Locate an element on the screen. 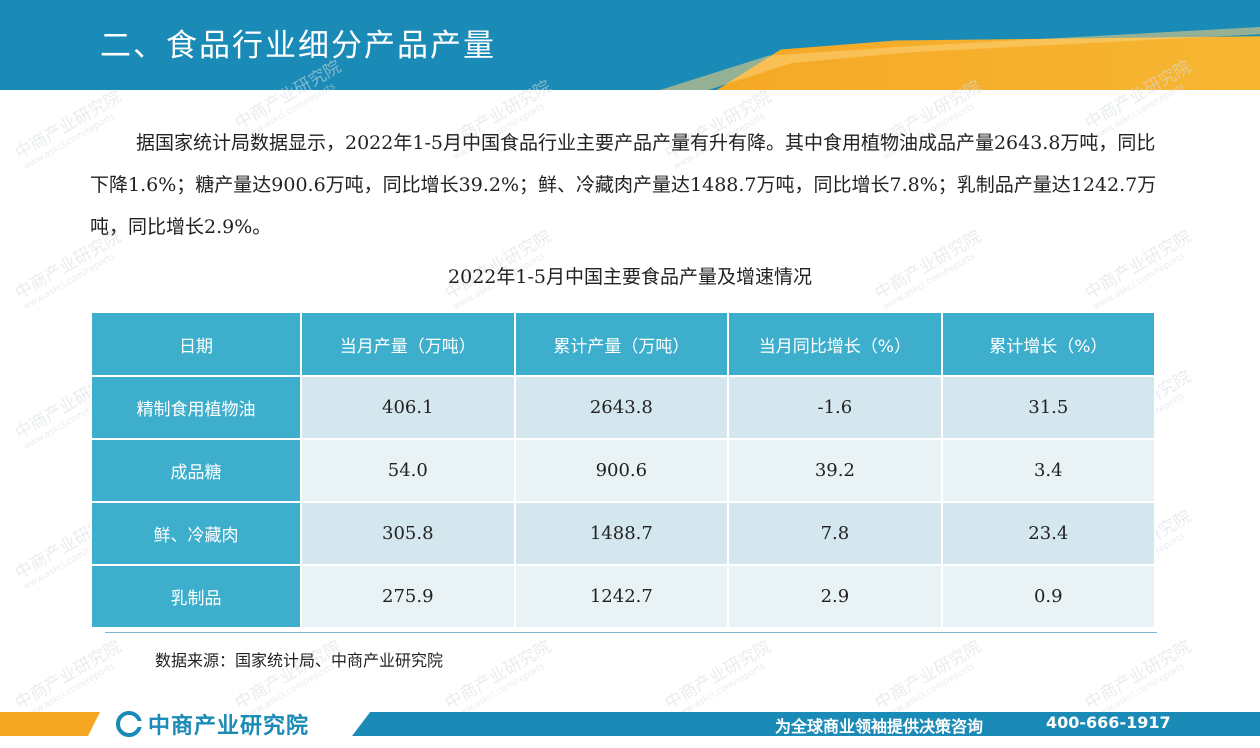 The height and width of the screenshot is (748, 1260). table-cell: 54.0 is located at coordinates (408, 470).